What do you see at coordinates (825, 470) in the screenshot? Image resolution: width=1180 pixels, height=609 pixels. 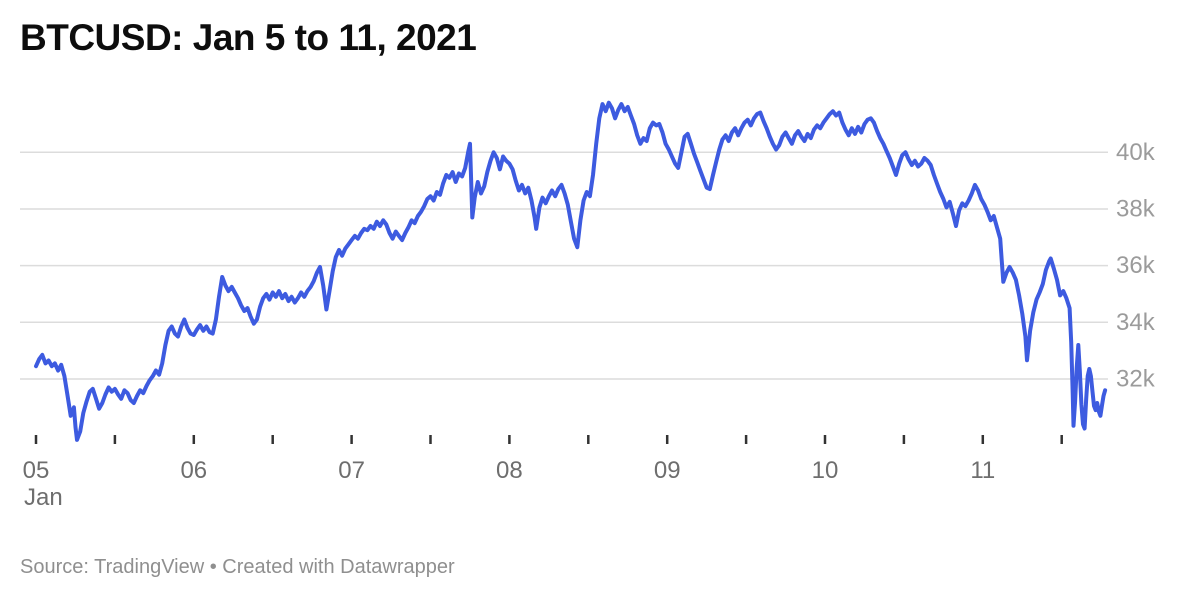 I see `x-axis-label: 10` at bounding box center [825, 470].